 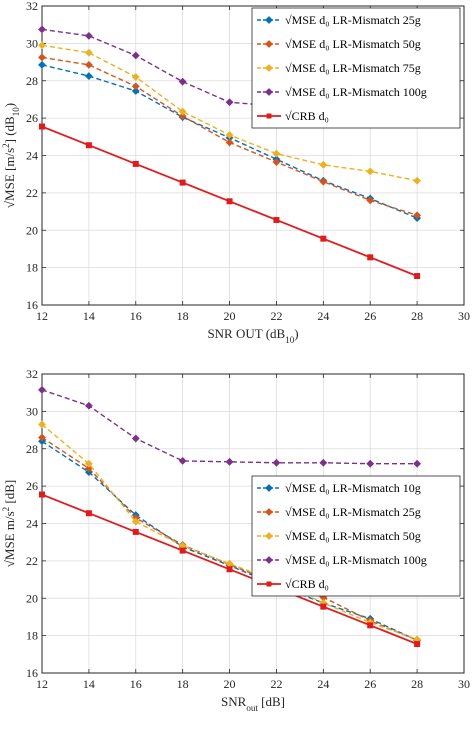 What do you see at coordinates (353, 68) in the screenshot?
I see `legend-label: √MSE d₀ LR-Mismatch 75g` at bounding box center [353, 68].